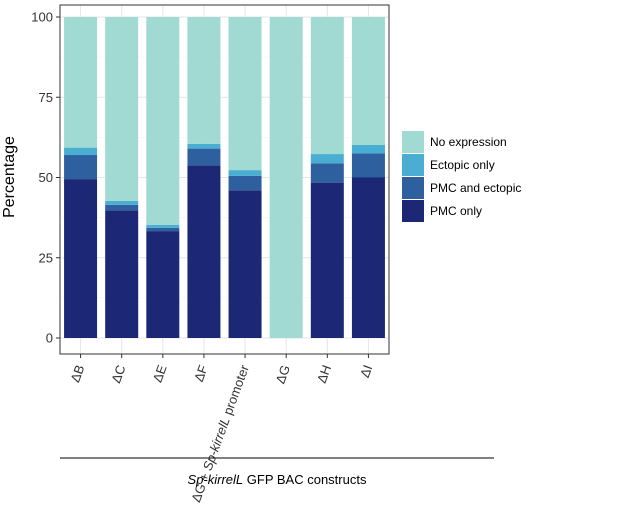  I want to click on legend-label: PMC and ectopic, so click(475, 188).